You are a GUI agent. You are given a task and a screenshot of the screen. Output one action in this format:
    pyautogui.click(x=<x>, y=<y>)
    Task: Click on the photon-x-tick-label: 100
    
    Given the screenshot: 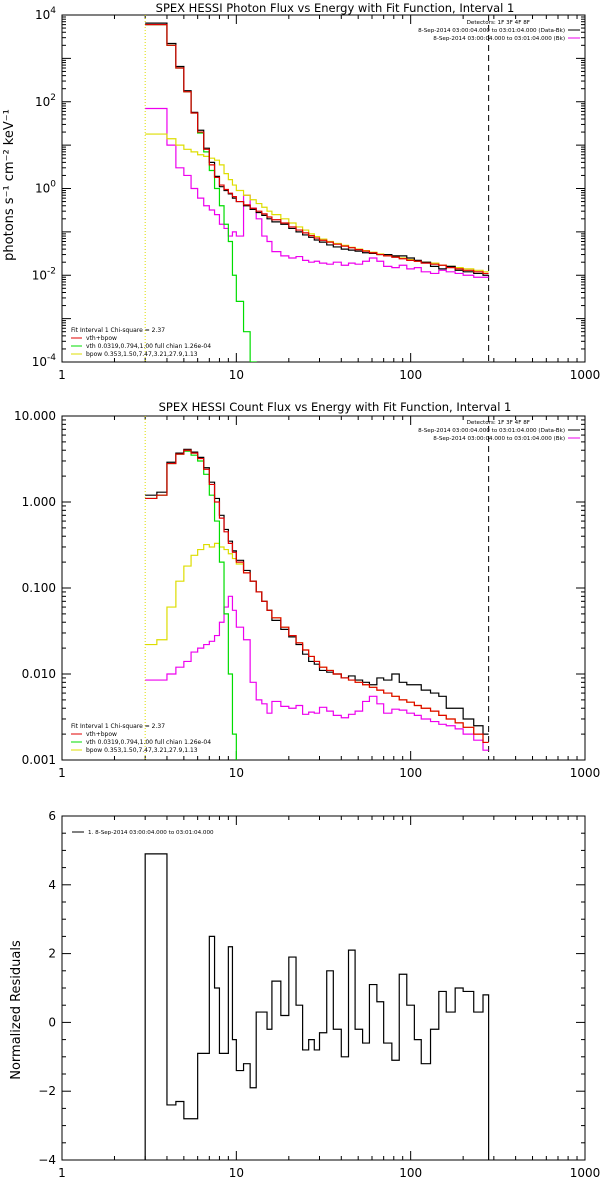 What is the action you would take?
    pyautogui.click(x=410, y=375)
    